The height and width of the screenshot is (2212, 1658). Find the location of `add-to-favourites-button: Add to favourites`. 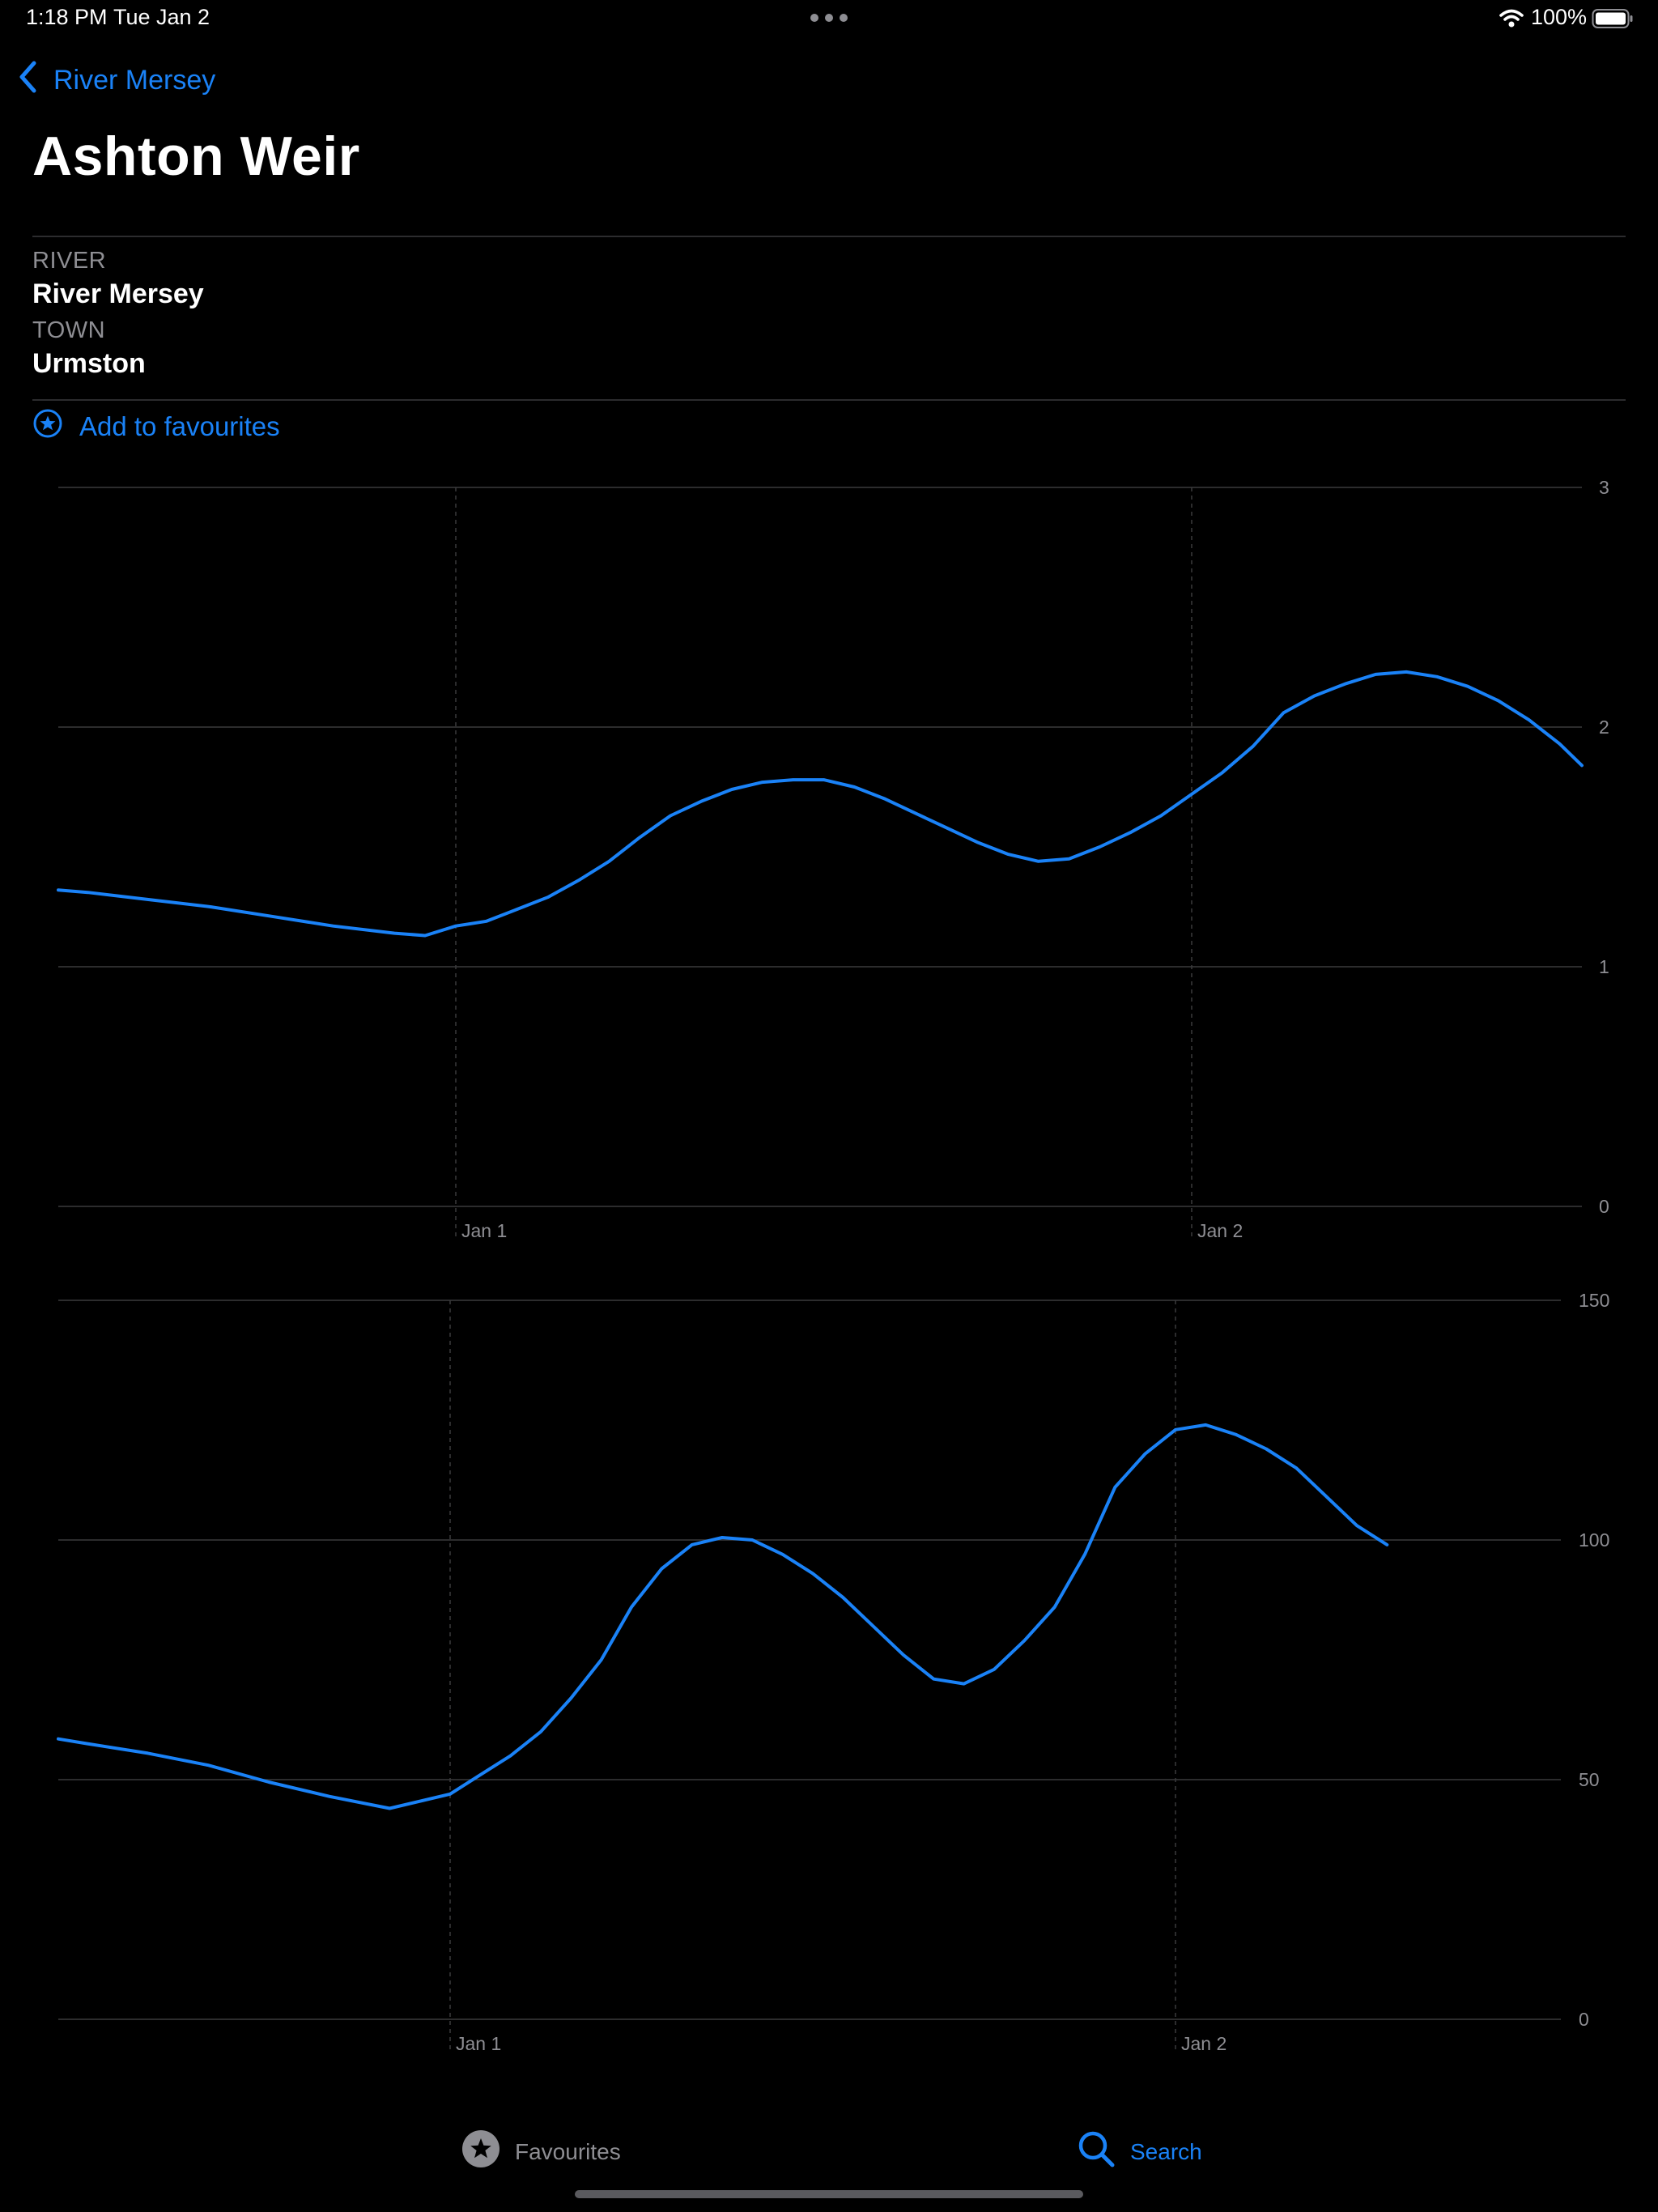

add-to-favourites-button: Add to favourites is located at coordinates (156, 426).